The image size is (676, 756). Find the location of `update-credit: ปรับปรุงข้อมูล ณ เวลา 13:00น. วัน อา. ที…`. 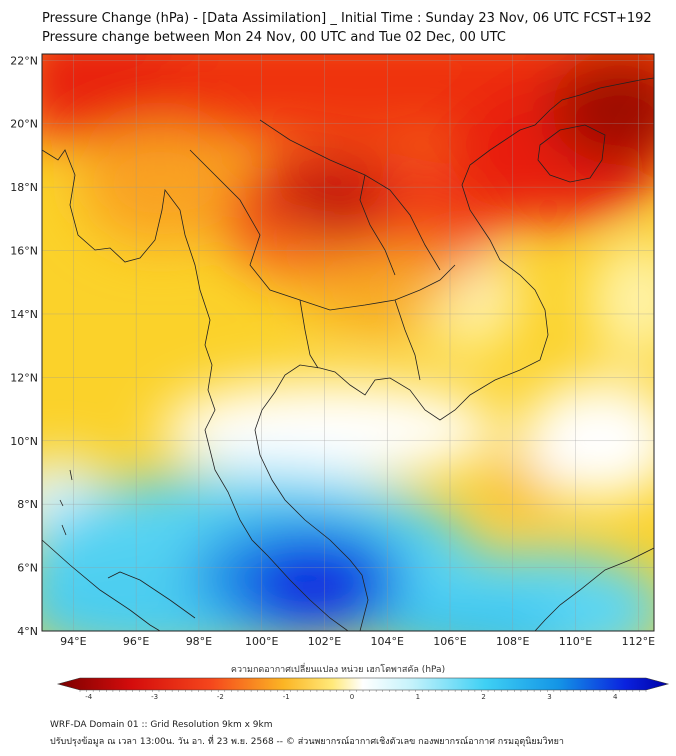

update-credit: ปรับปรุงข้อมูล ณ เวลา 13:00น. วัน อา. ที… is located at coordinates (307, 742).